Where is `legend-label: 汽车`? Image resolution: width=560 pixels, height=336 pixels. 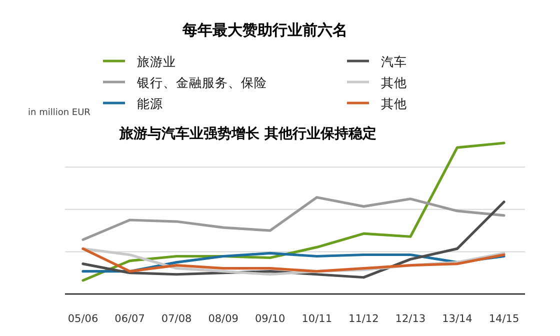
legend-label: 汽车 is located at coordinates (394, 61).